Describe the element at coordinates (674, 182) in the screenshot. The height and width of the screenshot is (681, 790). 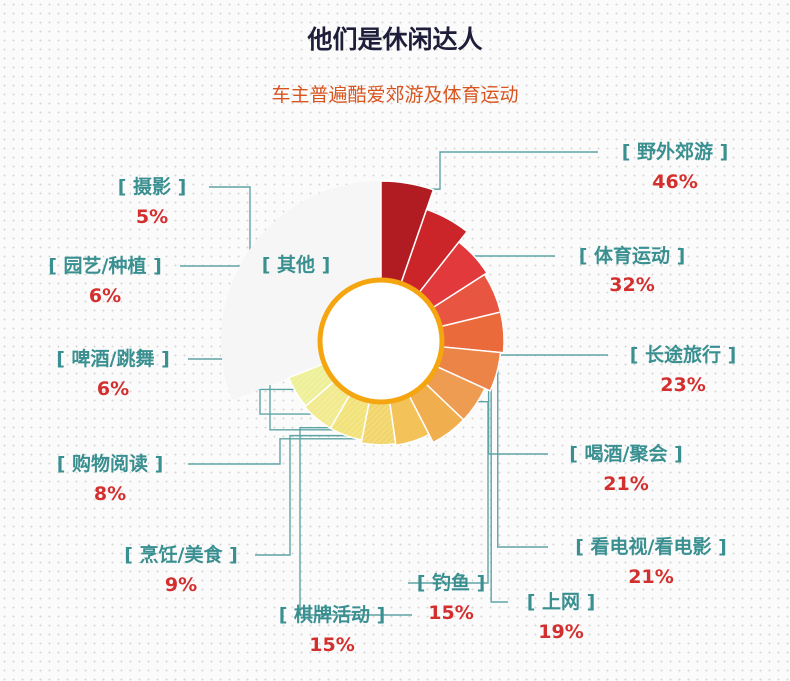
I see `value-label-0: 46%` at that location.